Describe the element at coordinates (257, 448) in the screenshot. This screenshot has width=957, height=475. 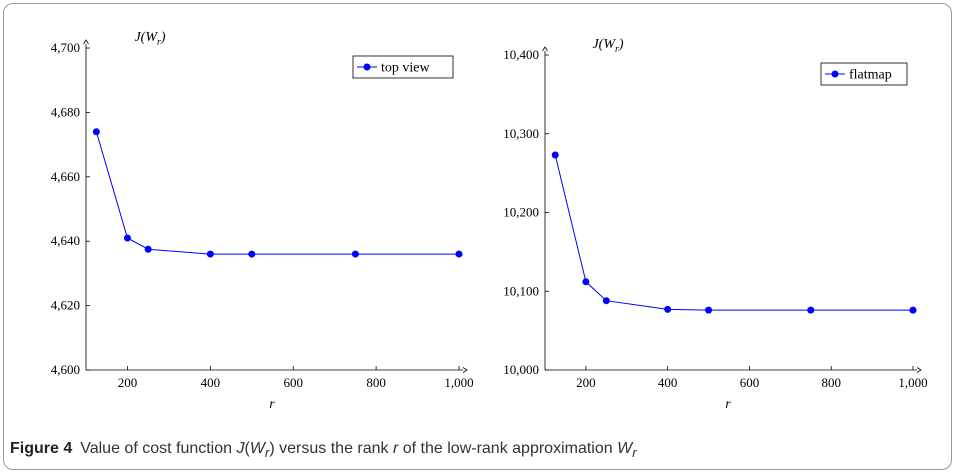
I see `caption-w-symbol: W` at that location.